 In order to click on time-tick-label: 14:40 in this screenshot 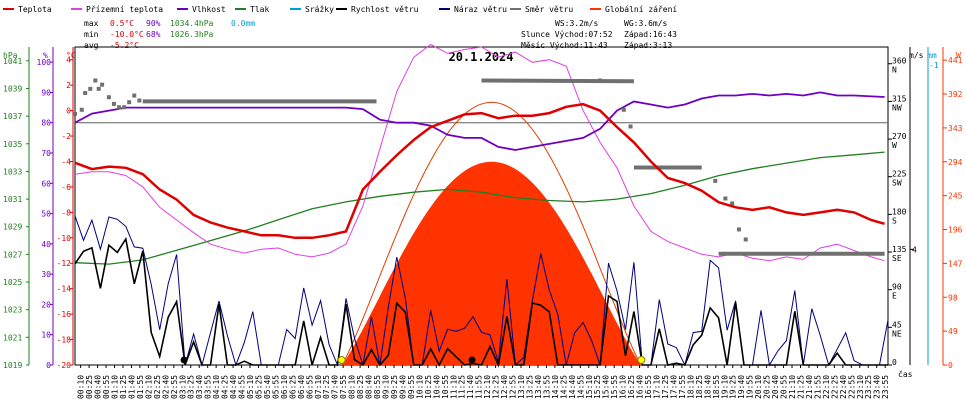, I will do `click(572, 387)`.